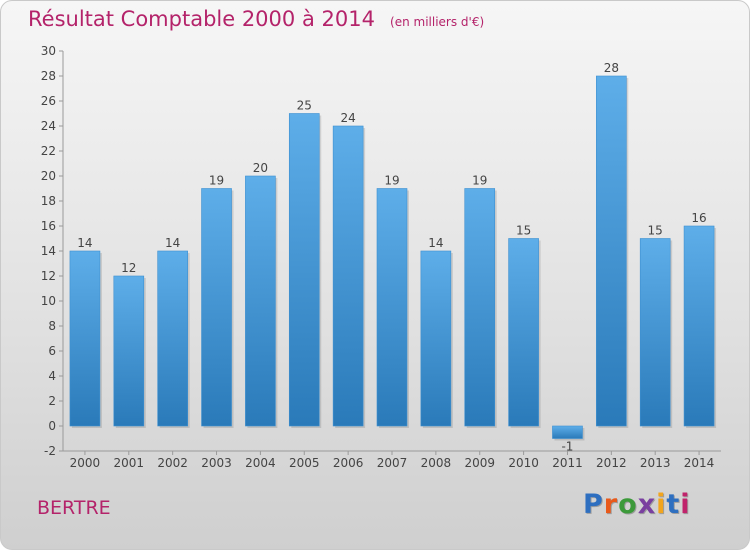 The width and height of the screenshot is (750, 550). I want to click on x-tick-label: 2006, so click(348, 463).